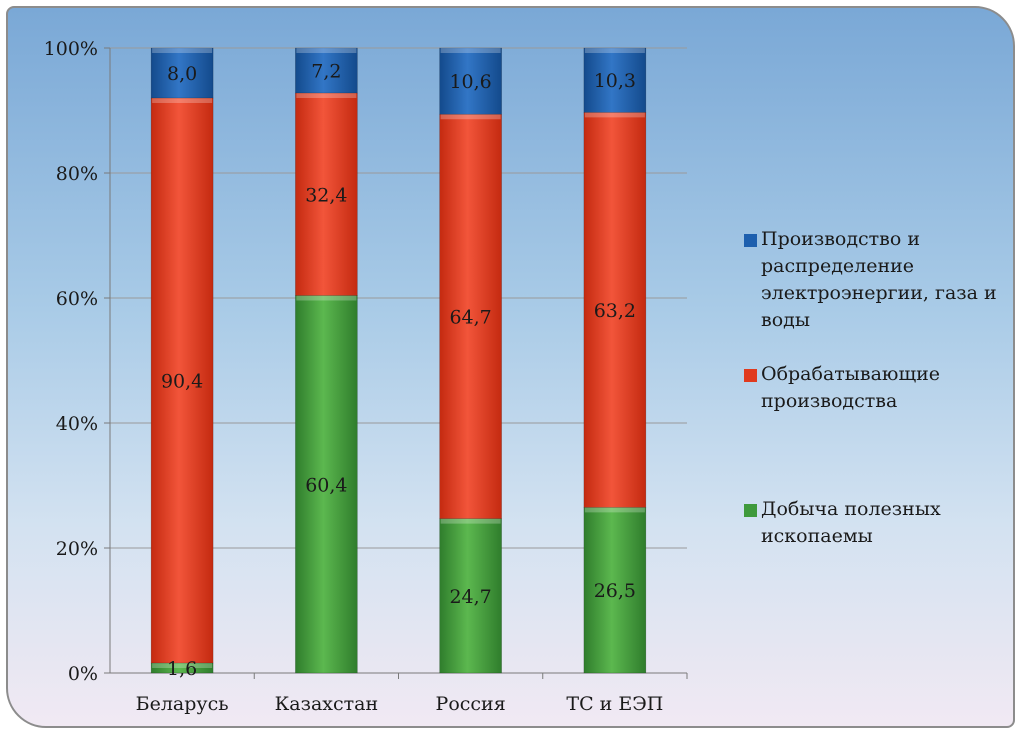  What do you see at coordinates (182, 669) in the screenshot?
I see `data-label-mining: 1,6` at bounding box center [182, 669].